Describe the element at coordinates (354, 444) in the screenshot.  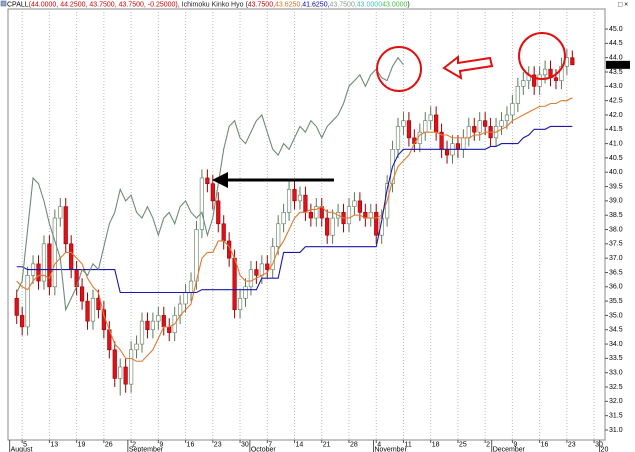
I see `x-tick-label: 28` at that location.